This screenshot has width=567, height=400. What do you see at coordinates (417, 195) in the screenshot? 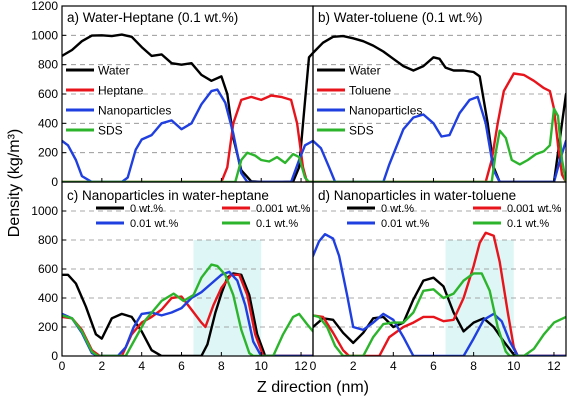
I see `panel-title: d) Nanoparticles in water-toluene` at bounding box center [417, 195].